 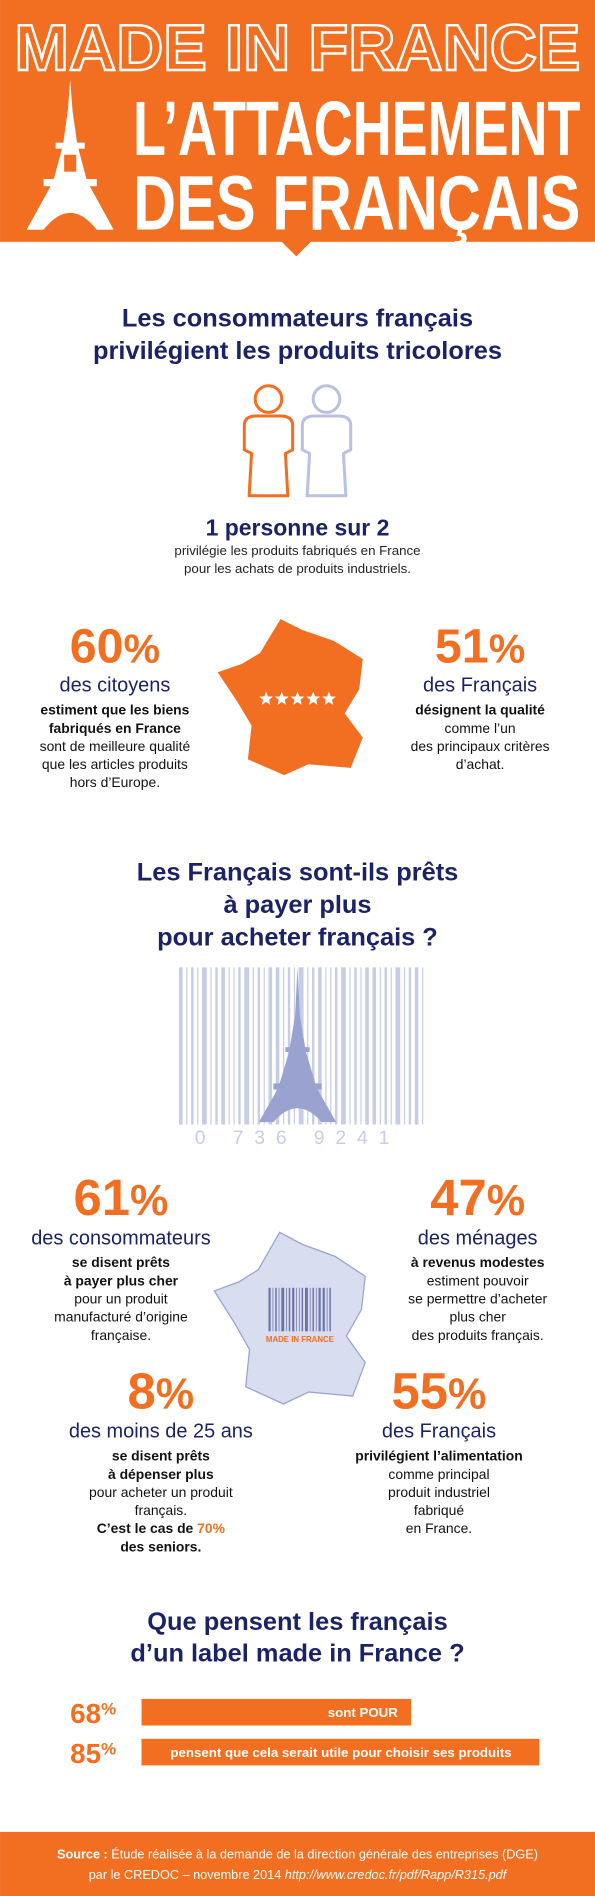 What do you see at coordinates (480, 746) in the screenshot?
I see `stat-text: des principaux critères` at bounding box center [480, 746].